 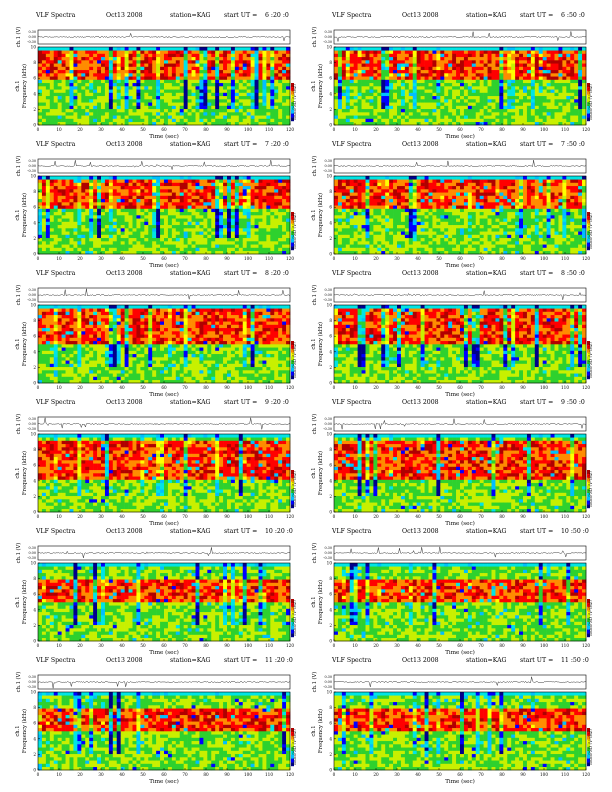 I want to click on panel-start-time: 7 :20 :0, so click(x=277, y=144).